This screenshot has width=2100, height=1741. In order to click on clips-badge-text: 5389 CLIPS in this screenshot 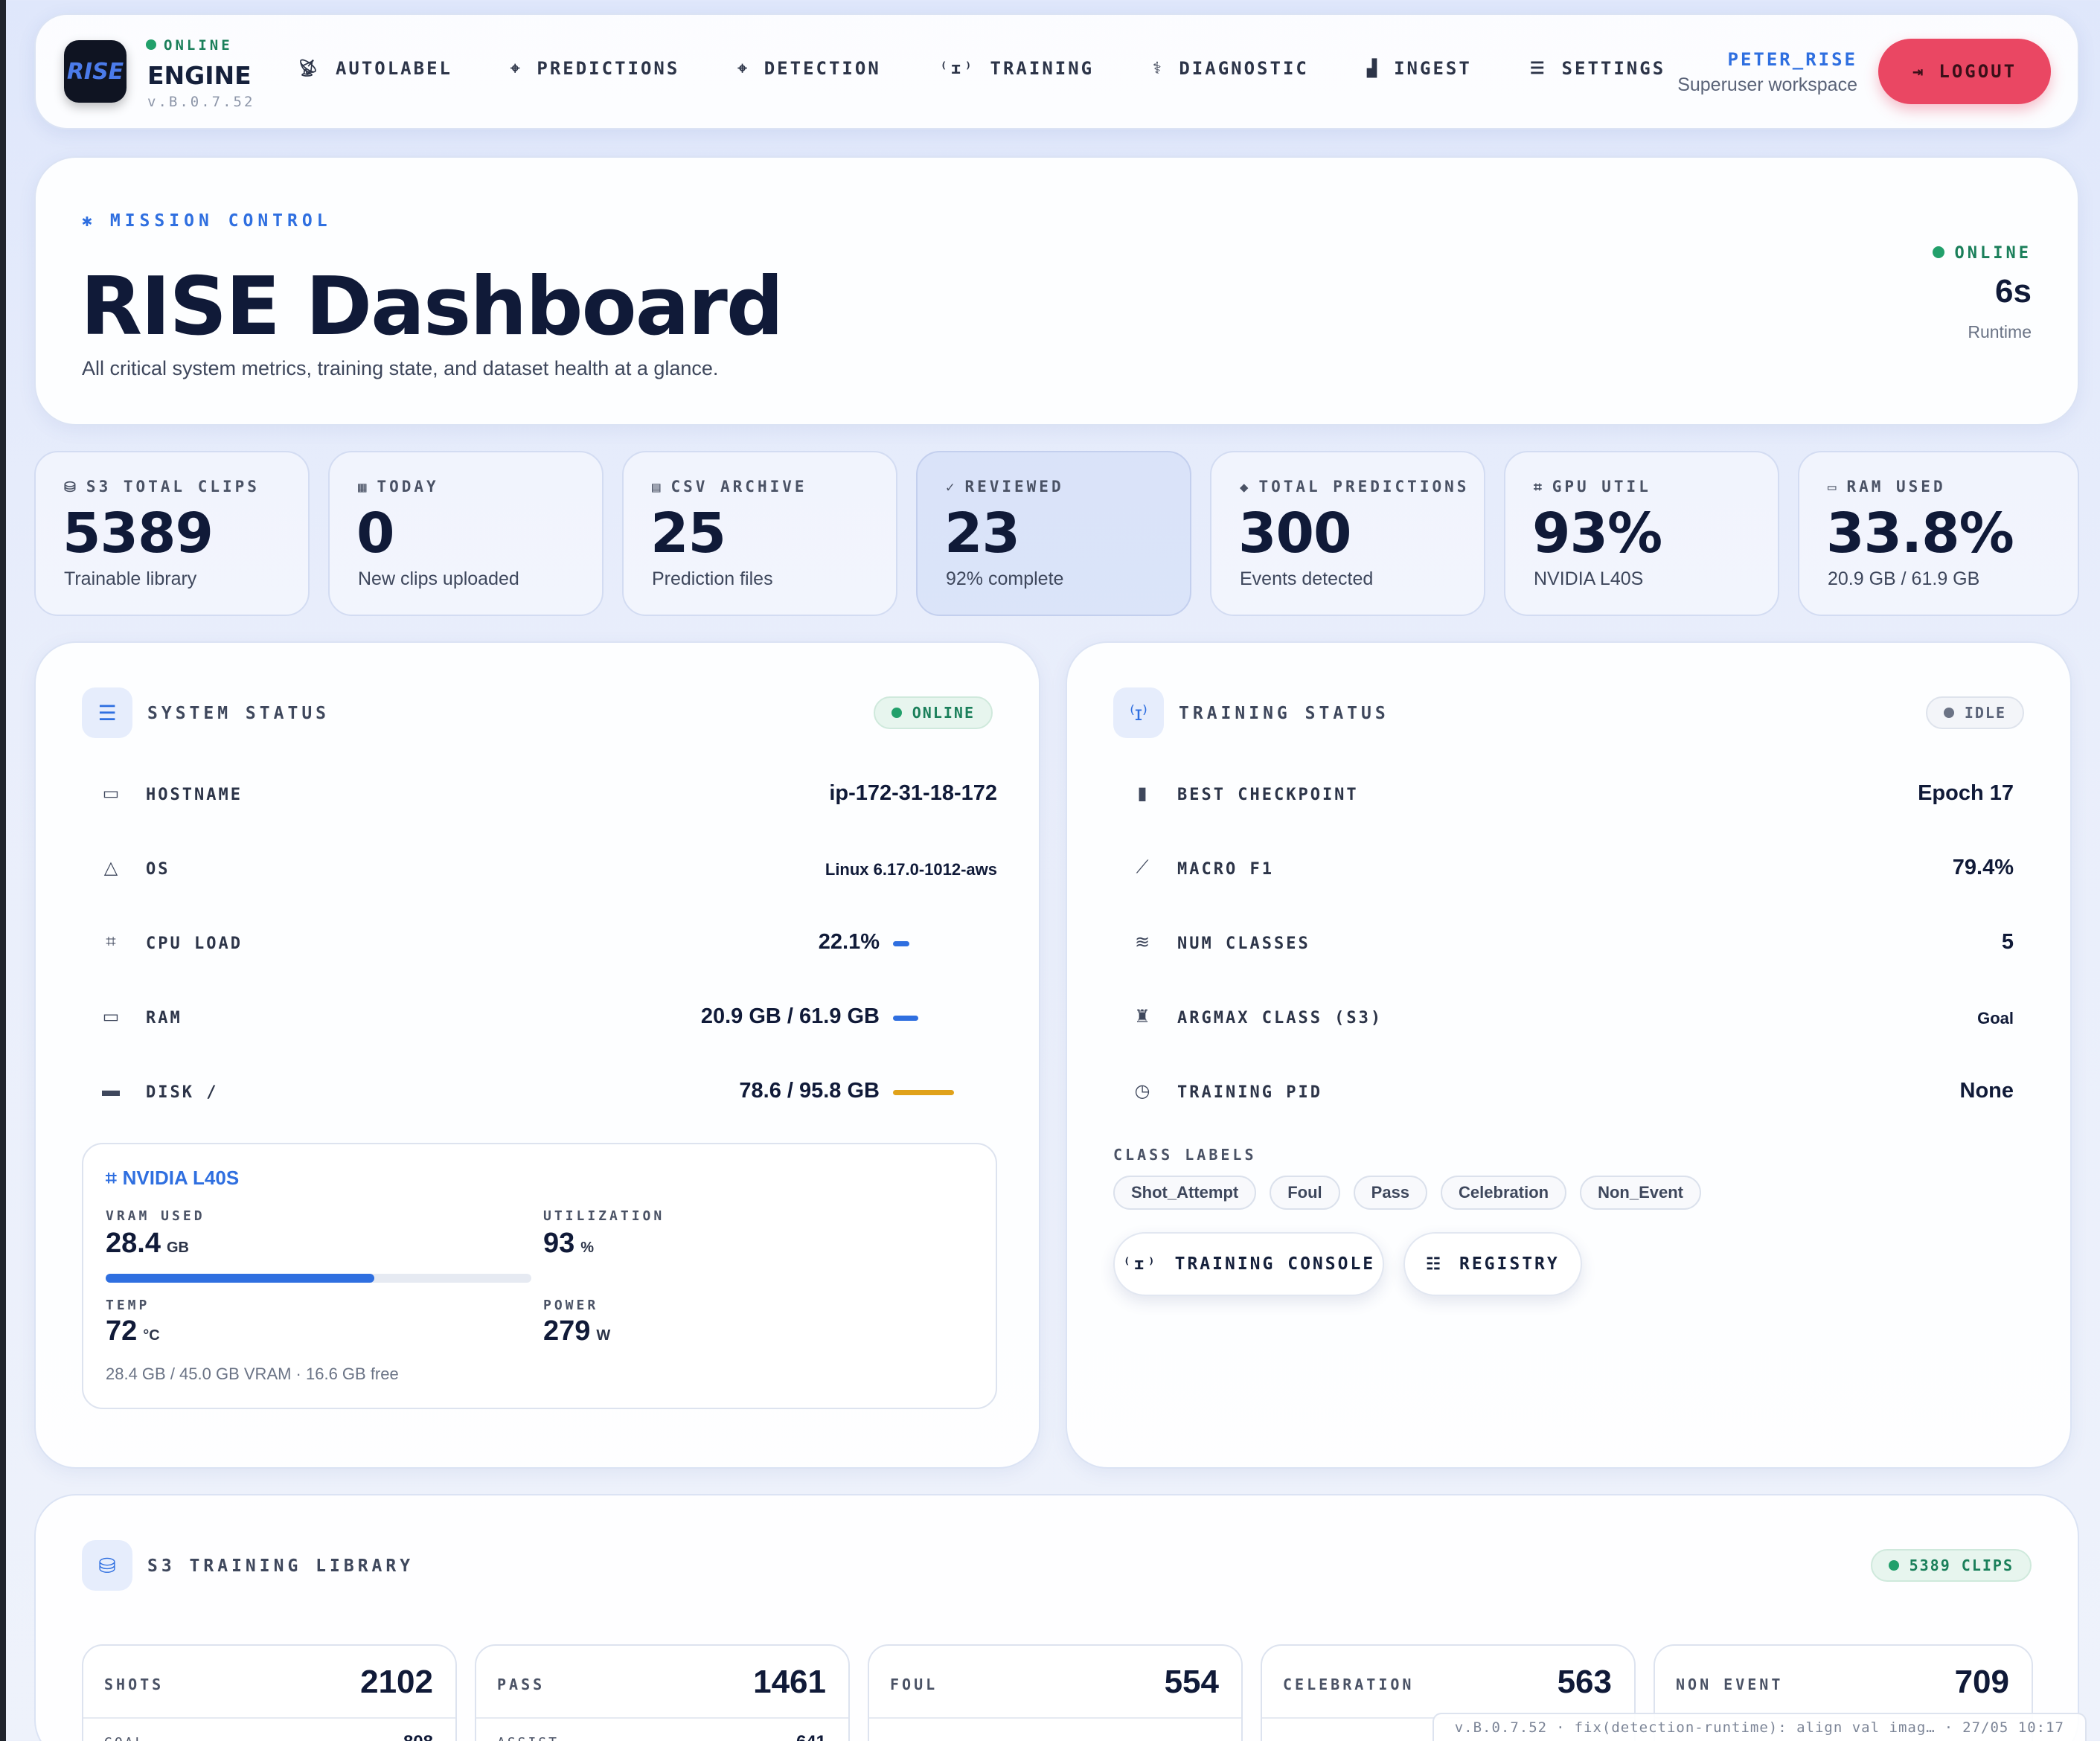, I will do `click(1962, 1565)`.